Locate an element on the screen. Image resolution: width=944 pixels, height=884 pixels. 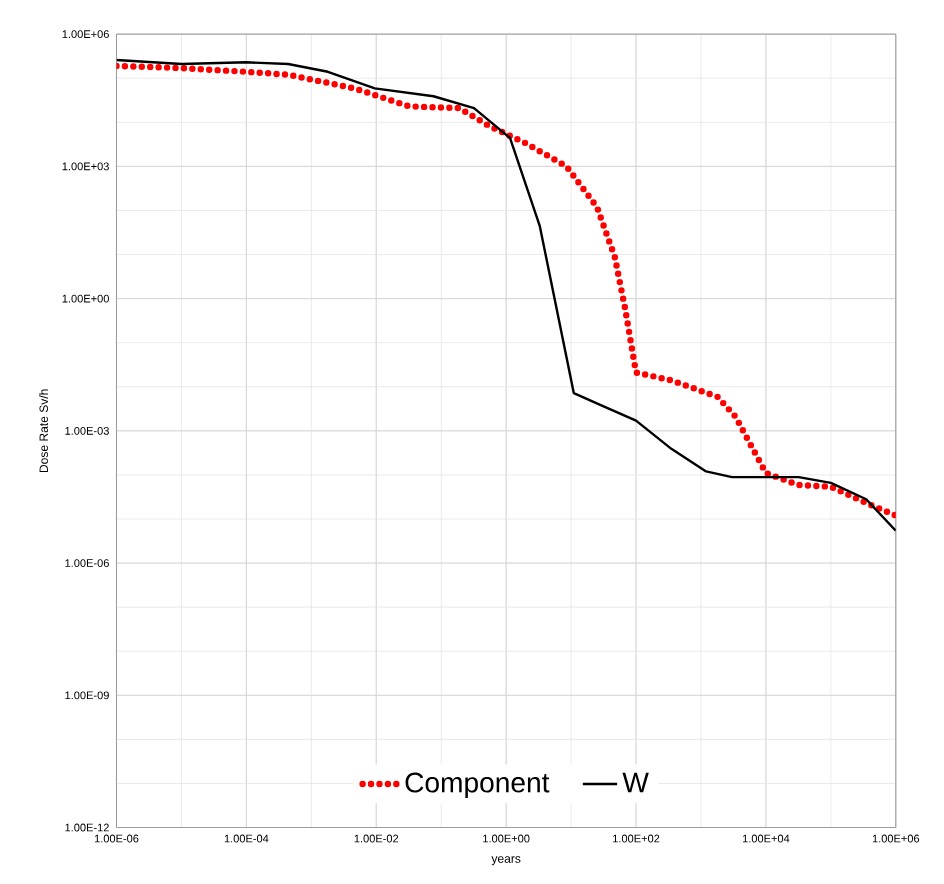
legend-label: Component is located at coordinates (477, 785).